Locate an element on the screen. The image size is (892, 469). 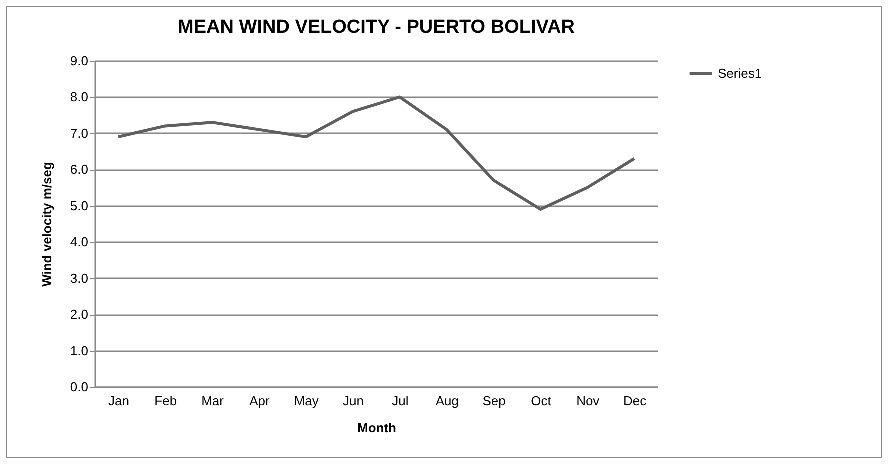
y-tick-label: 5.0 is located at coordinates (79, 206).